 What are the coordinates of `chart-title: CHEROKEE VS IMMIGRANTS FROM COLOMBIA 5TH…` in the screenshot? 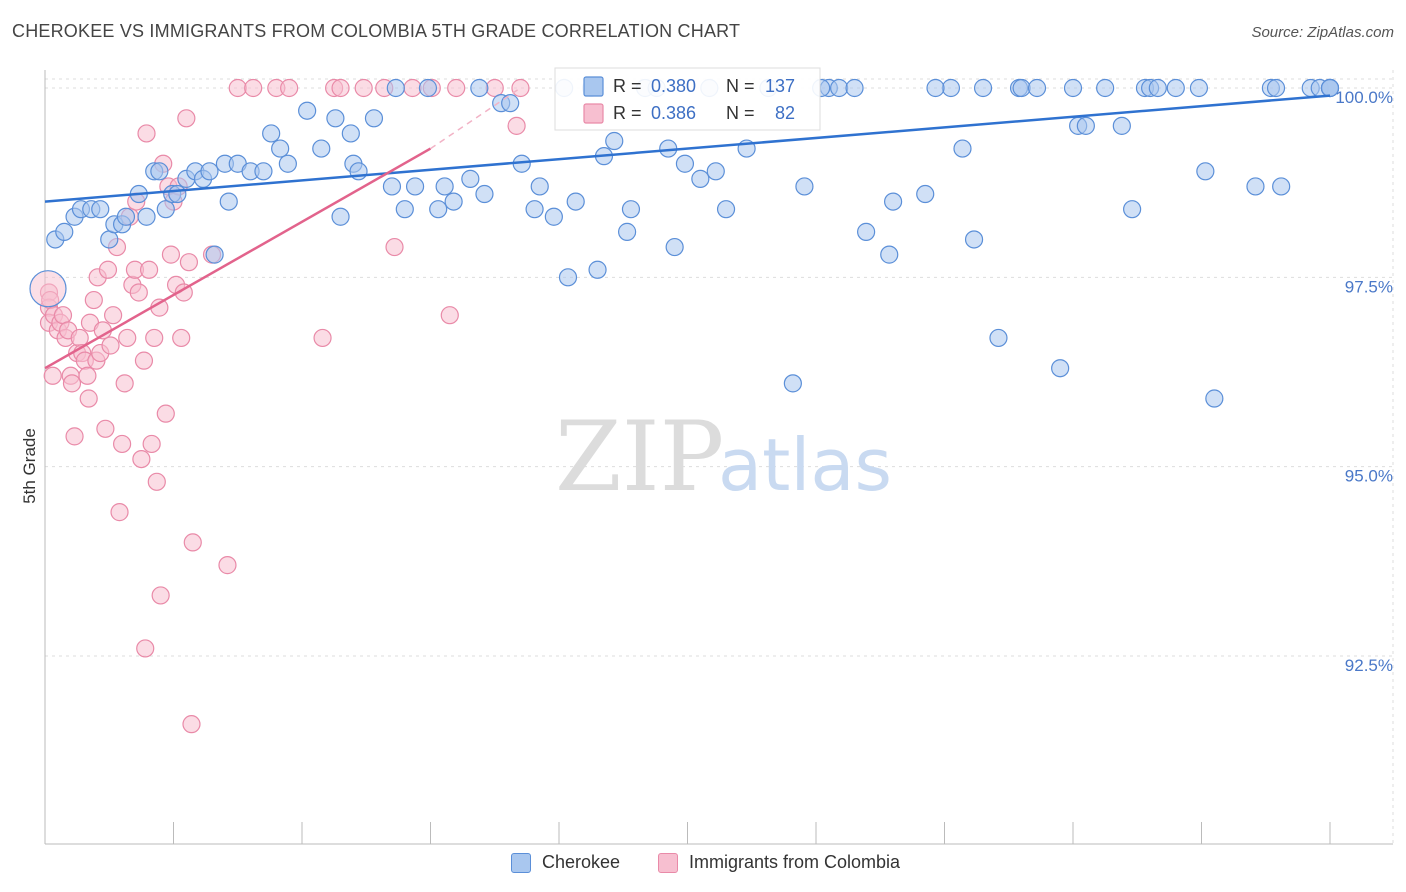 It's located at (376, 31).